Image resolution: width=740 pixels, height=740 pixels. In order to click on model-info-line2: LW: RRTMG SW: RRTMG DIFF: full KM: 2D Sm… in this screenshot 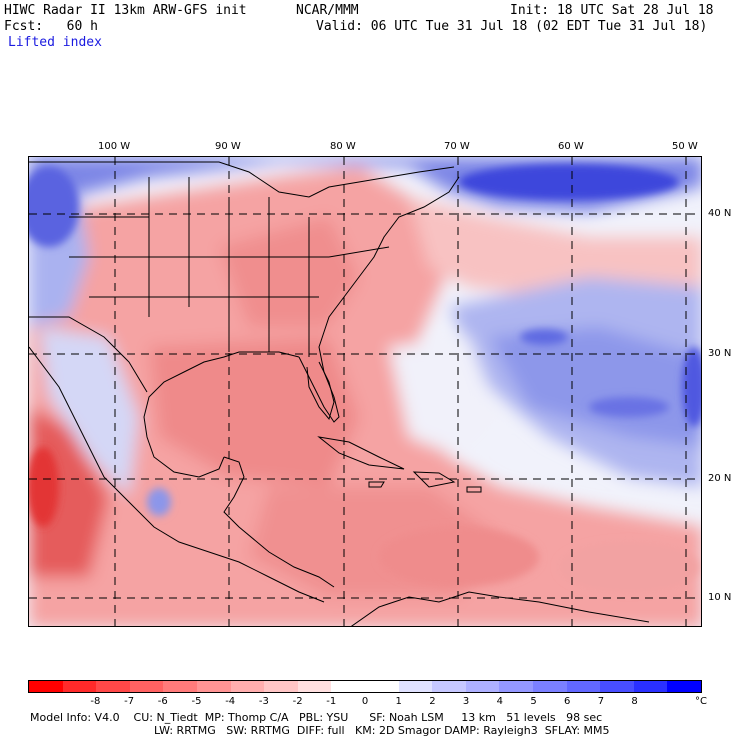, I will do `click(382, 730)`.